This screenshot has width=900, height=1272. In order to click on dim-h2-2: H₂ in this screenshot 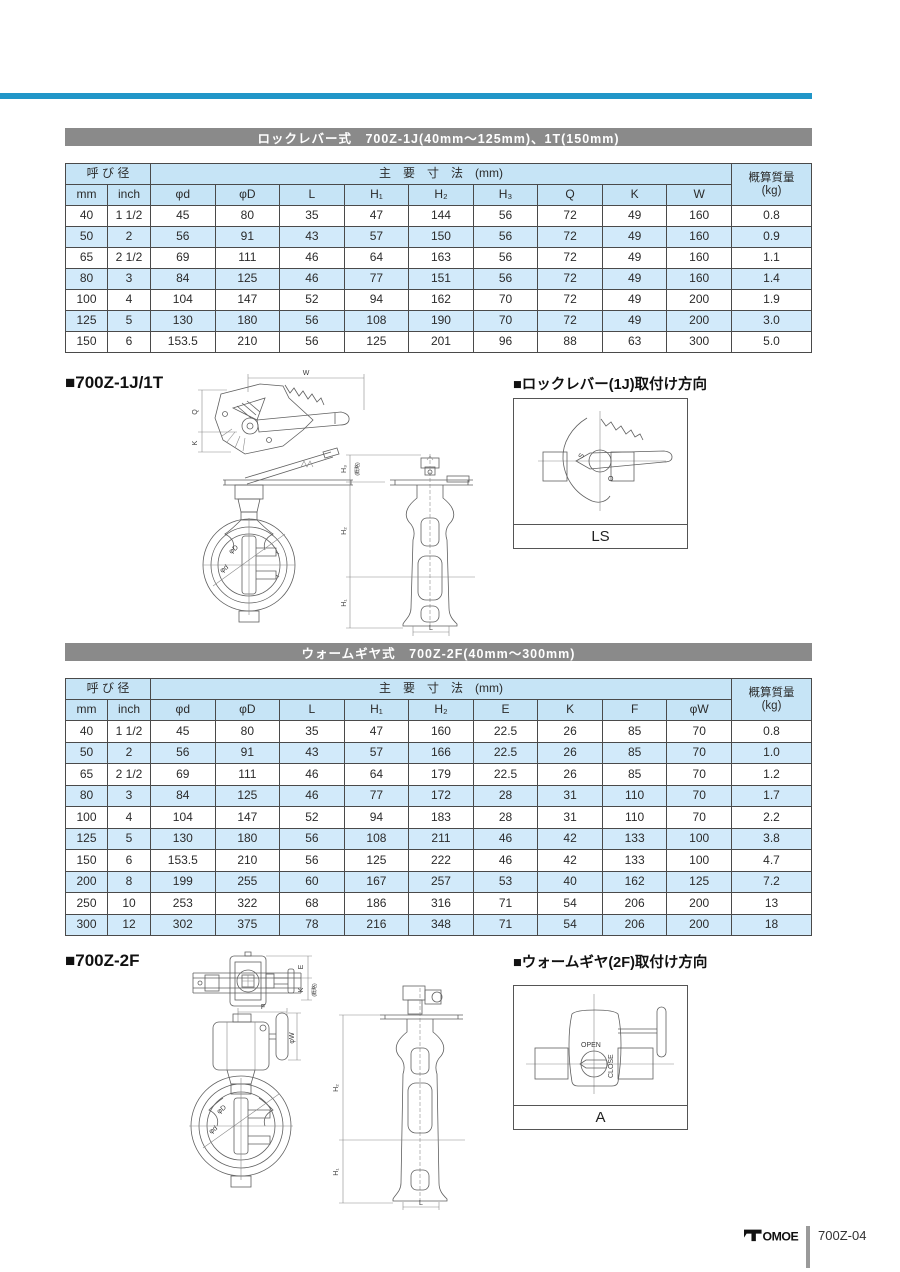, I will do `click(336, 1088)`.